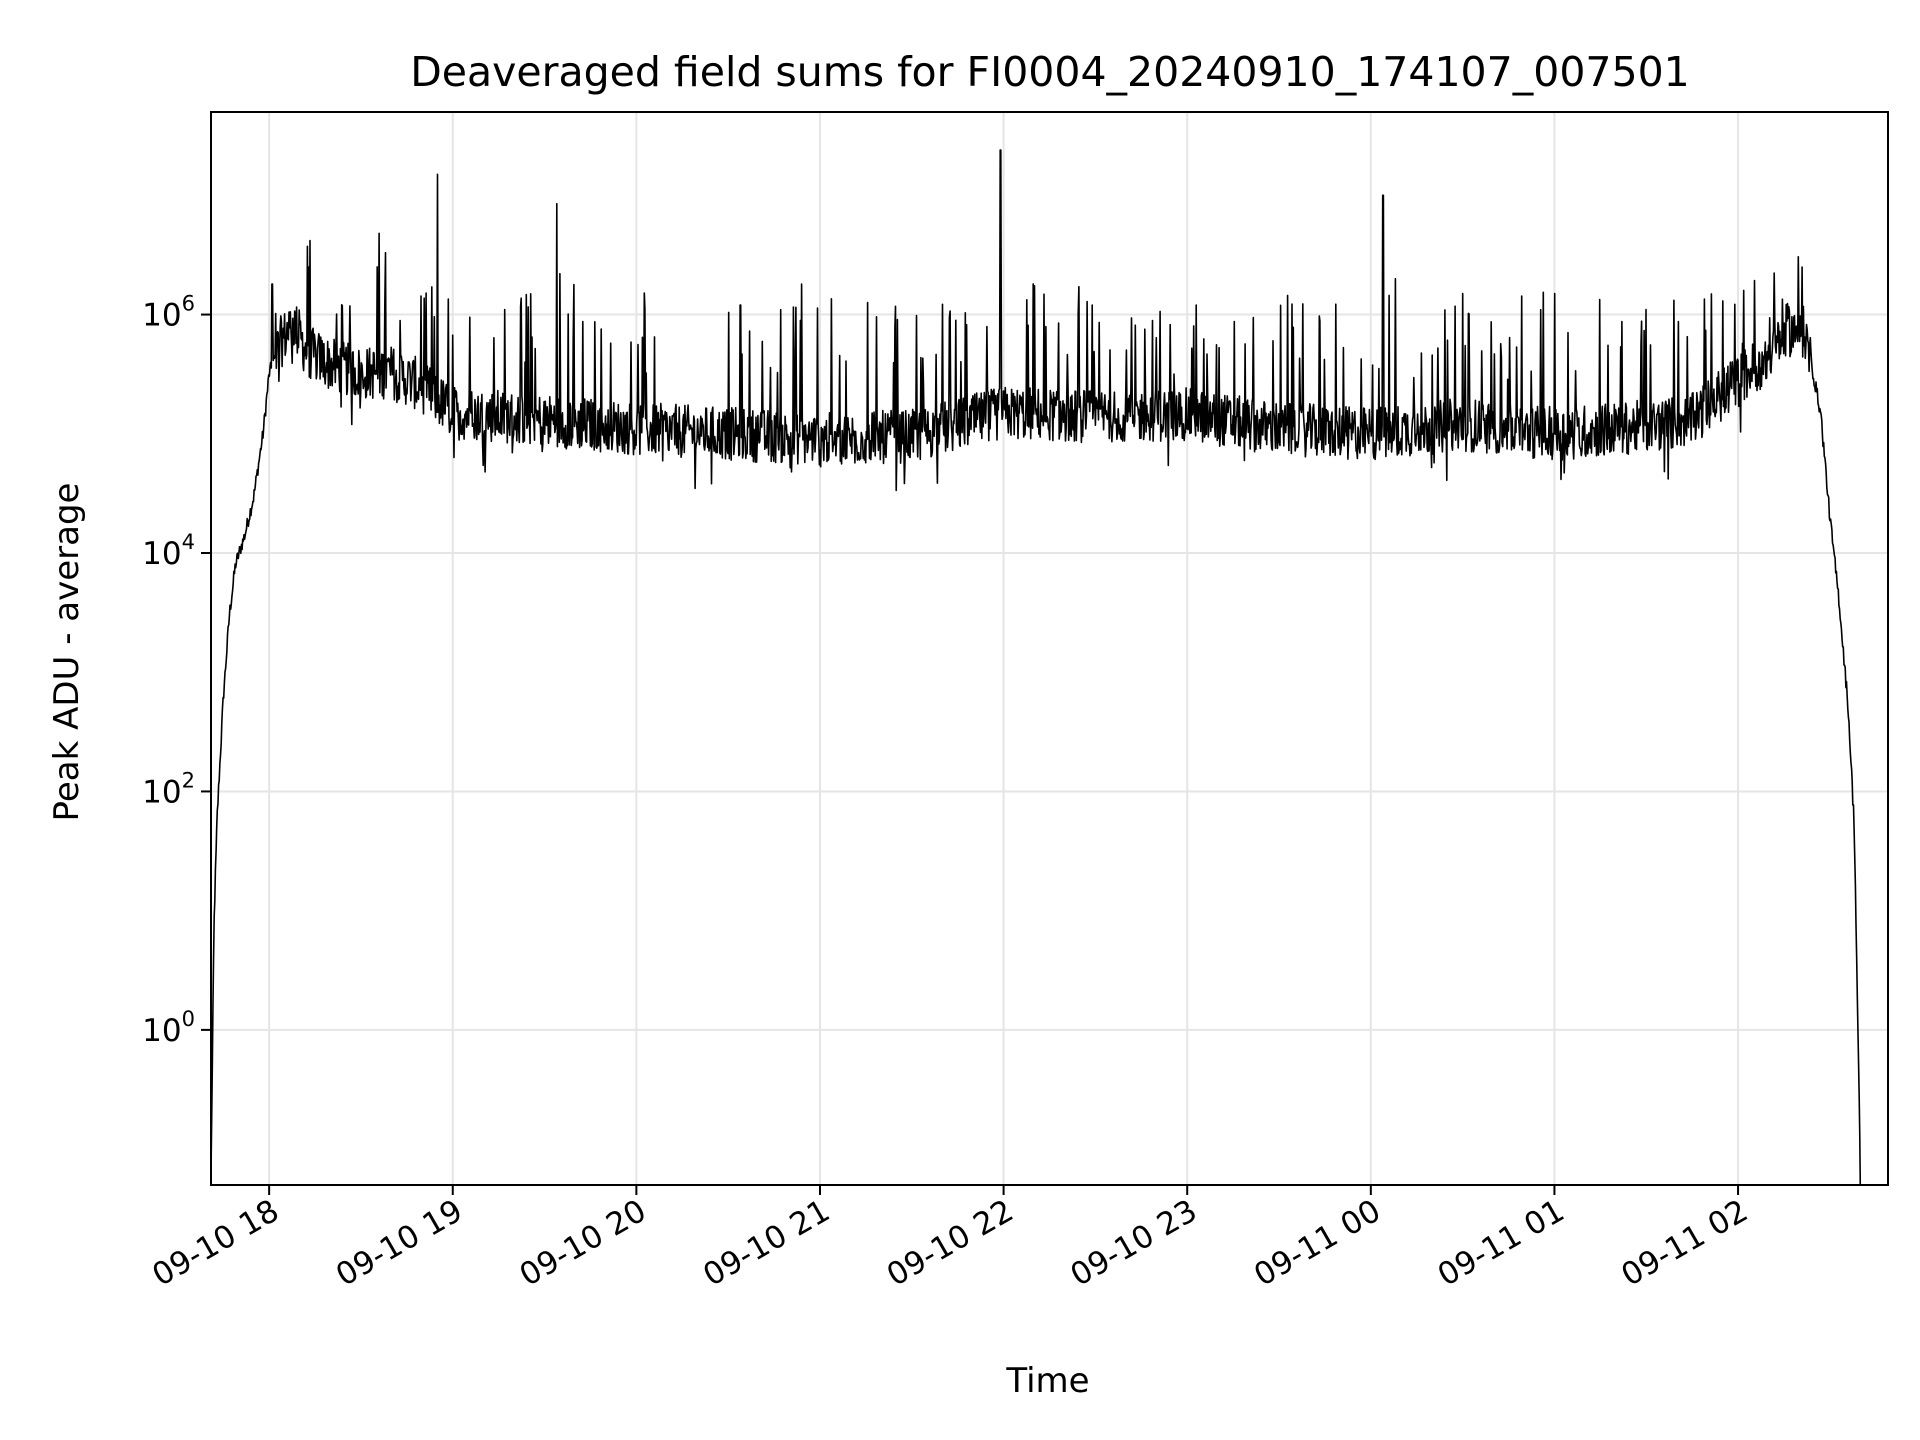 Image resolution: width=1920 pixels, height=1440 pixels. What do you see at coordinates (168, 789) in the screenshot?
I see `y-tick-label: 10²` at bounding box center [168, 789].